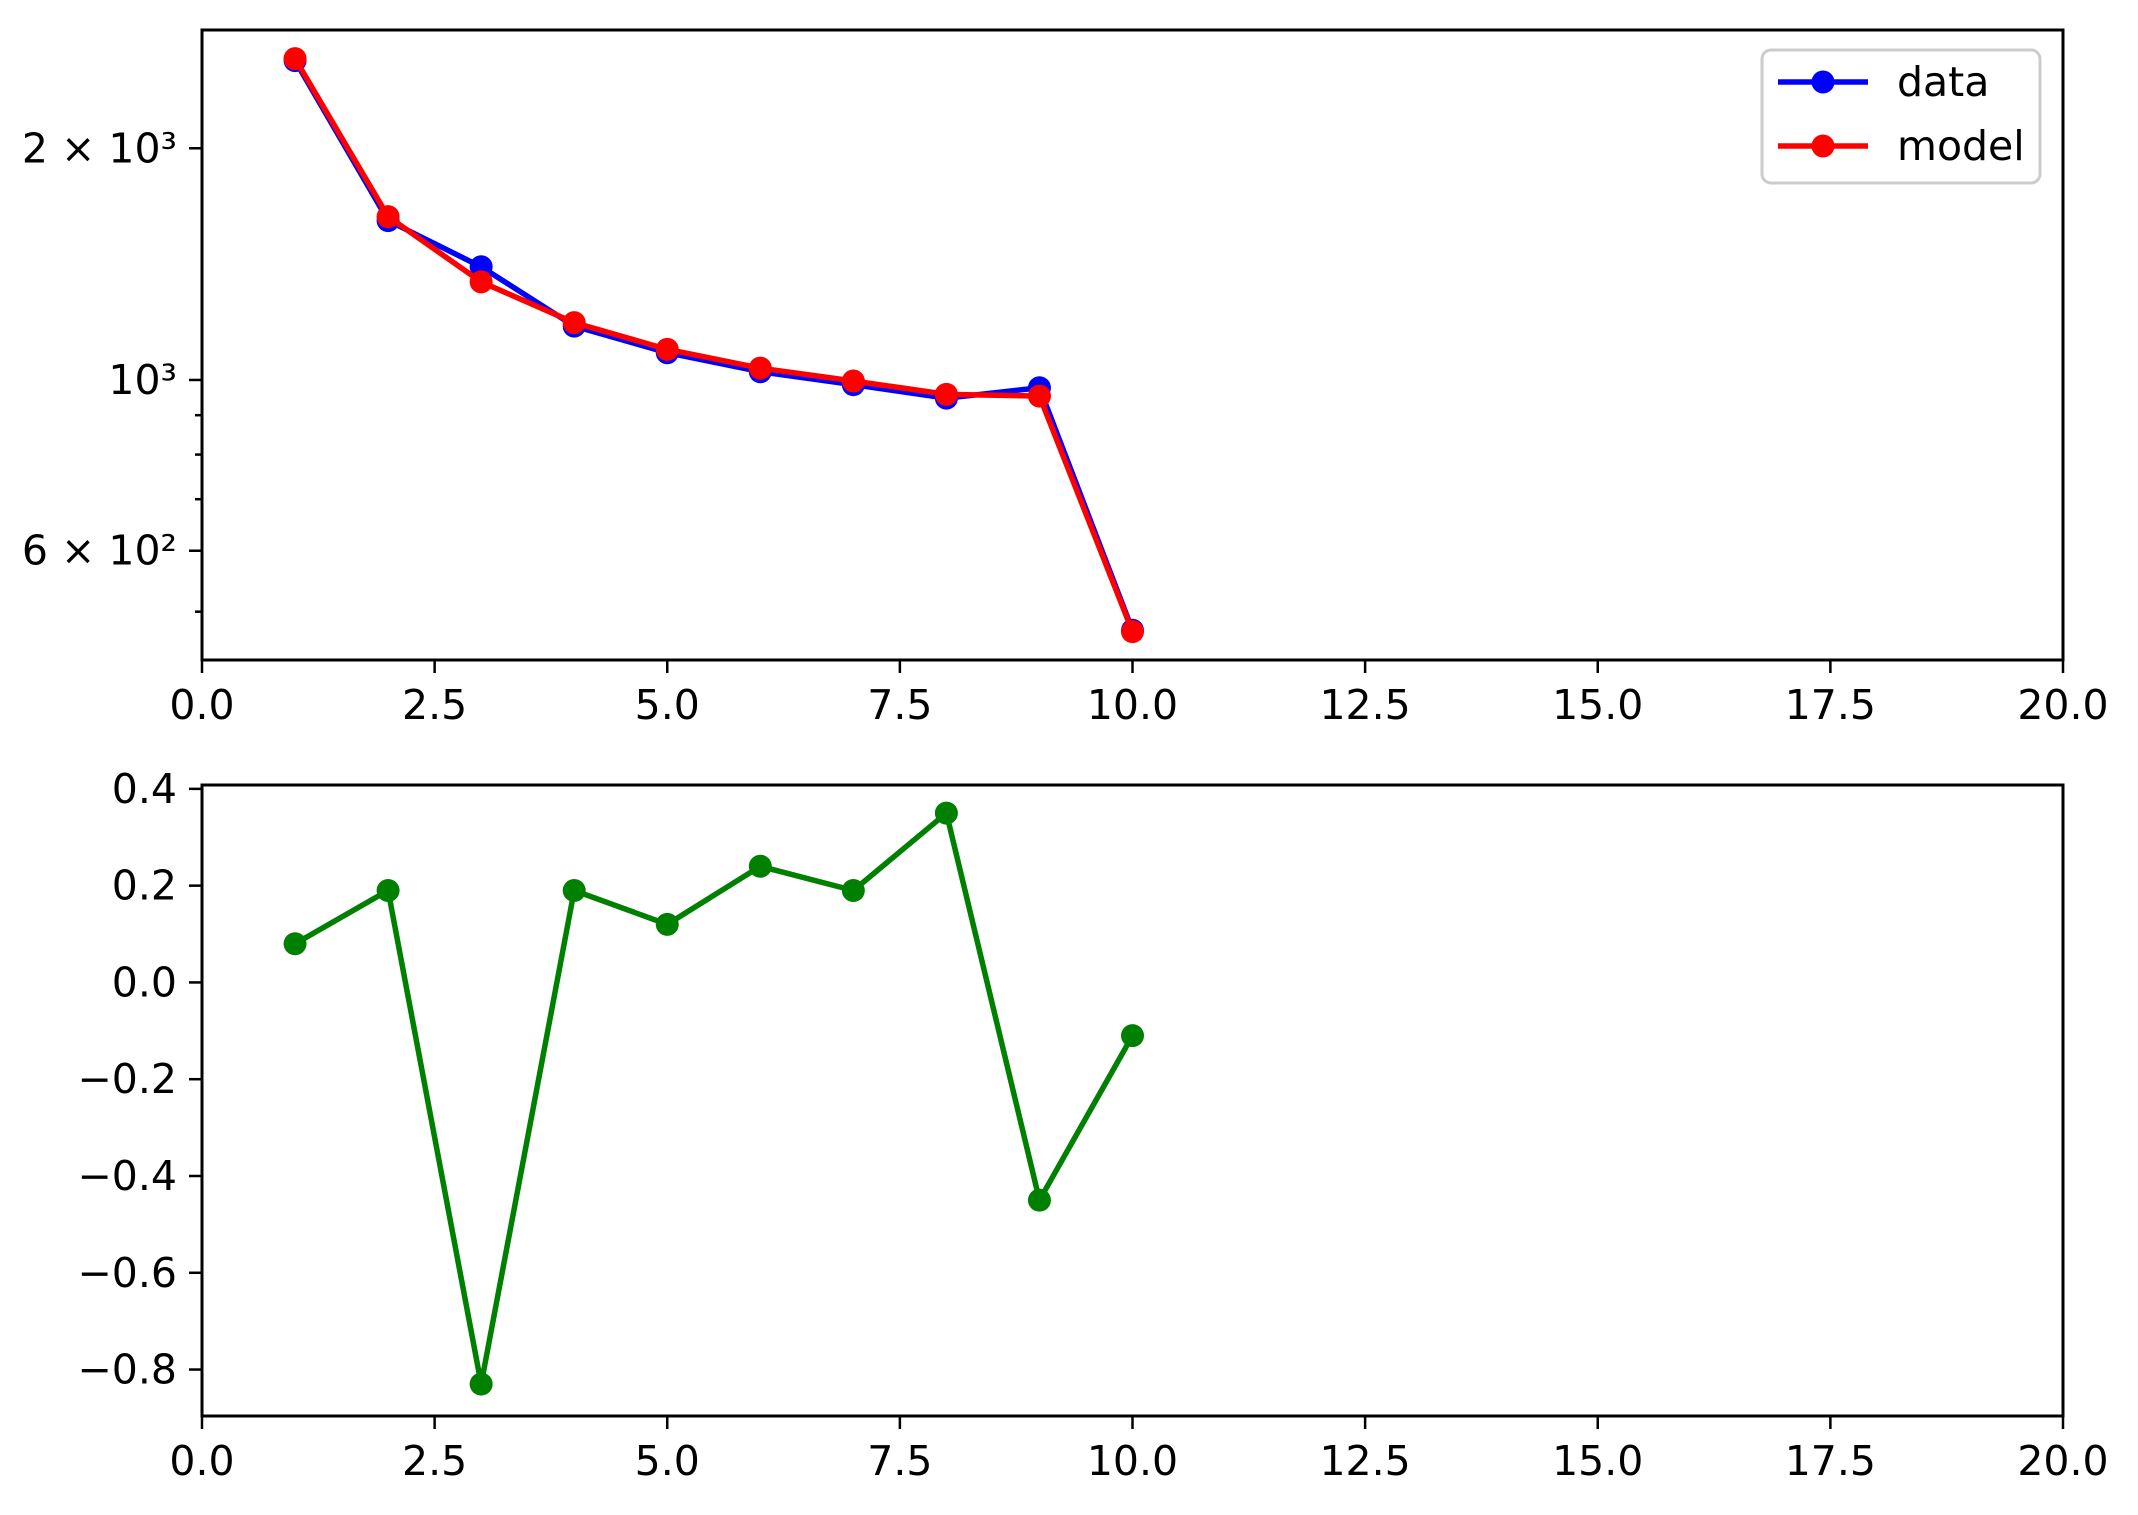 The height and width of the screenshot is (1515, 2138). I want to click on series-data-line, so click(714, 345).